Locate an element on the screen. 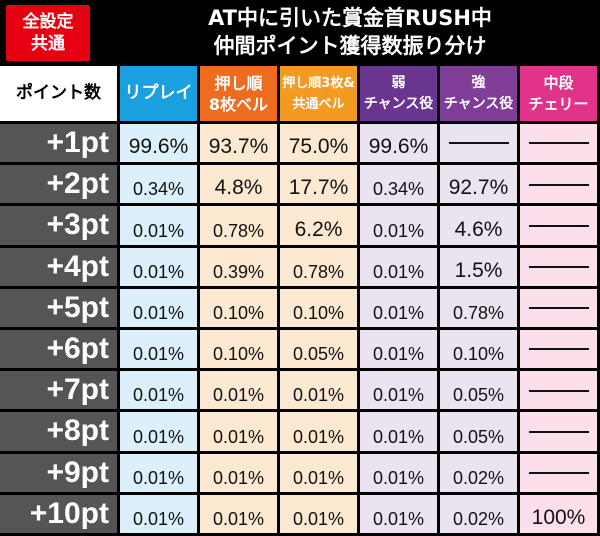 This screenshot has height=536, width=600. col-header-3bell: 押し順3枚& 共通ベル is located at coordinates (320, 95).